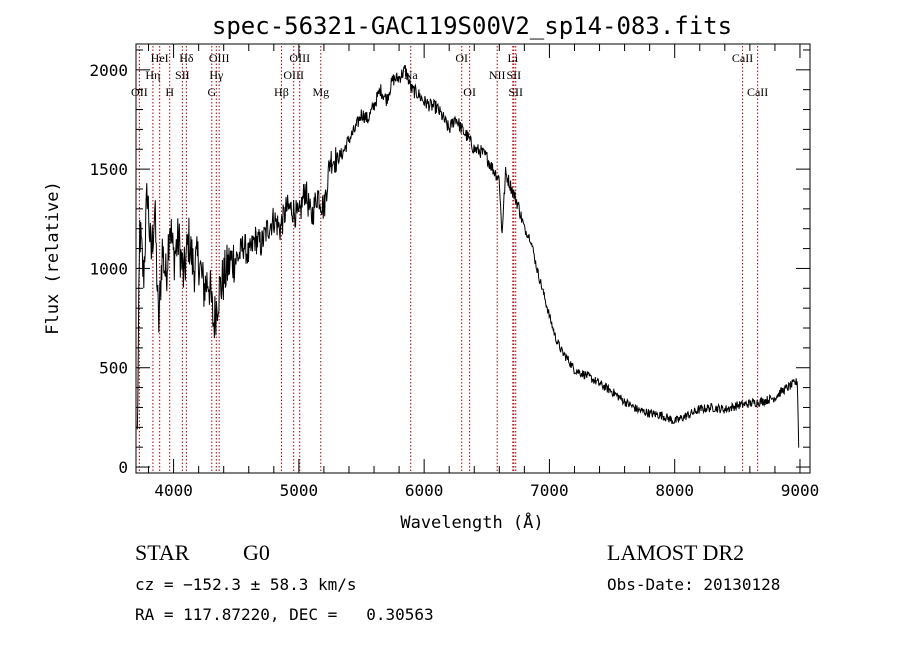  Describe the element at coordinates (173, 490) in the screenshot. I see `x-tick-label: 4000` at that location.